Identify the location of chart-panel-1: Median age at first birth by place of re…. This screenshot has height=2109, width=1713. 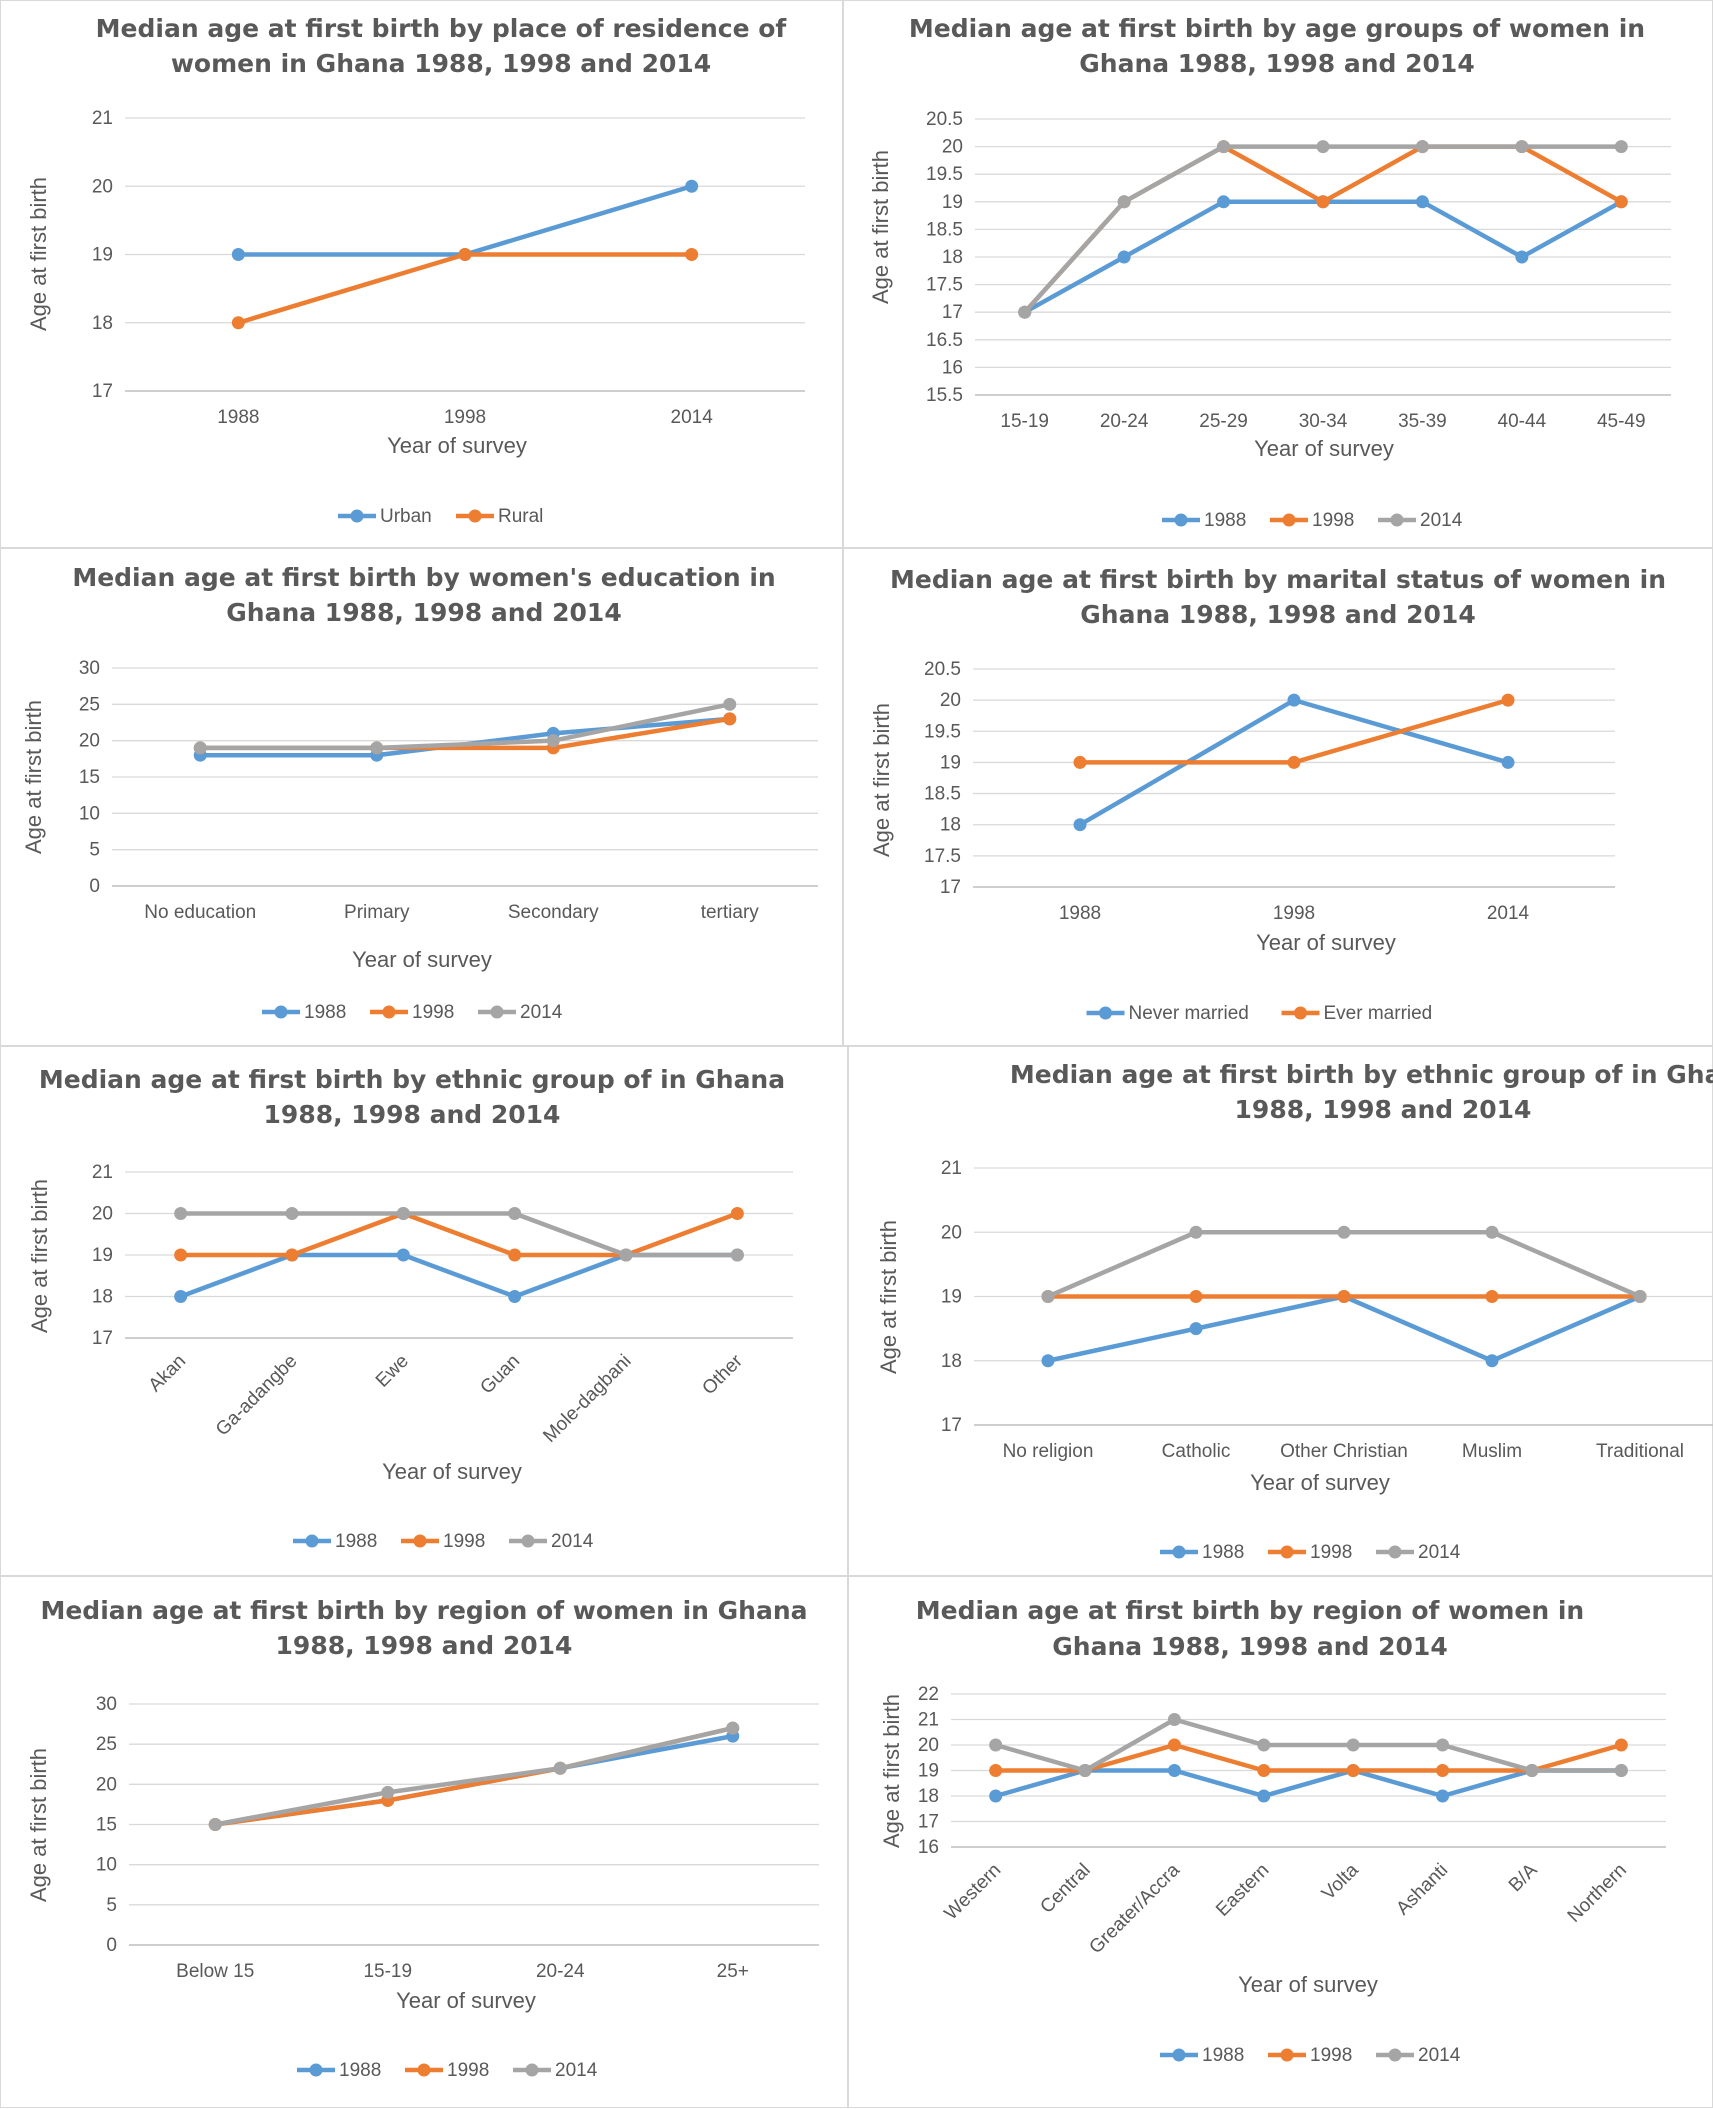
(421, 274).